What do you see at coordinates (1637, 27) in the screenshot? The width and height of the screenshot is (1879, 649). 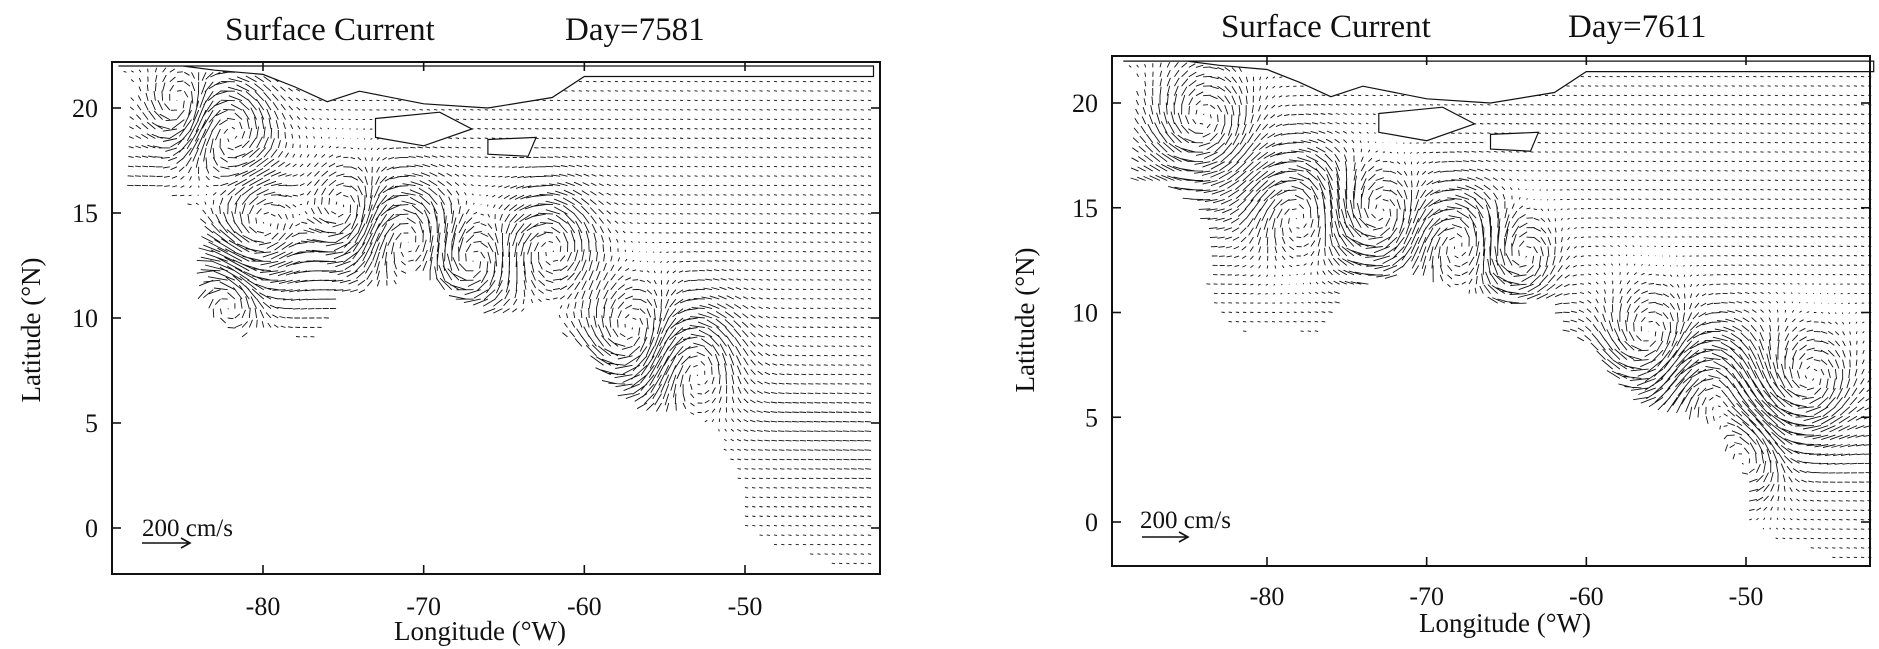 I see `chart-subtitle: Day=7611` at bounding box center [1637, 27].